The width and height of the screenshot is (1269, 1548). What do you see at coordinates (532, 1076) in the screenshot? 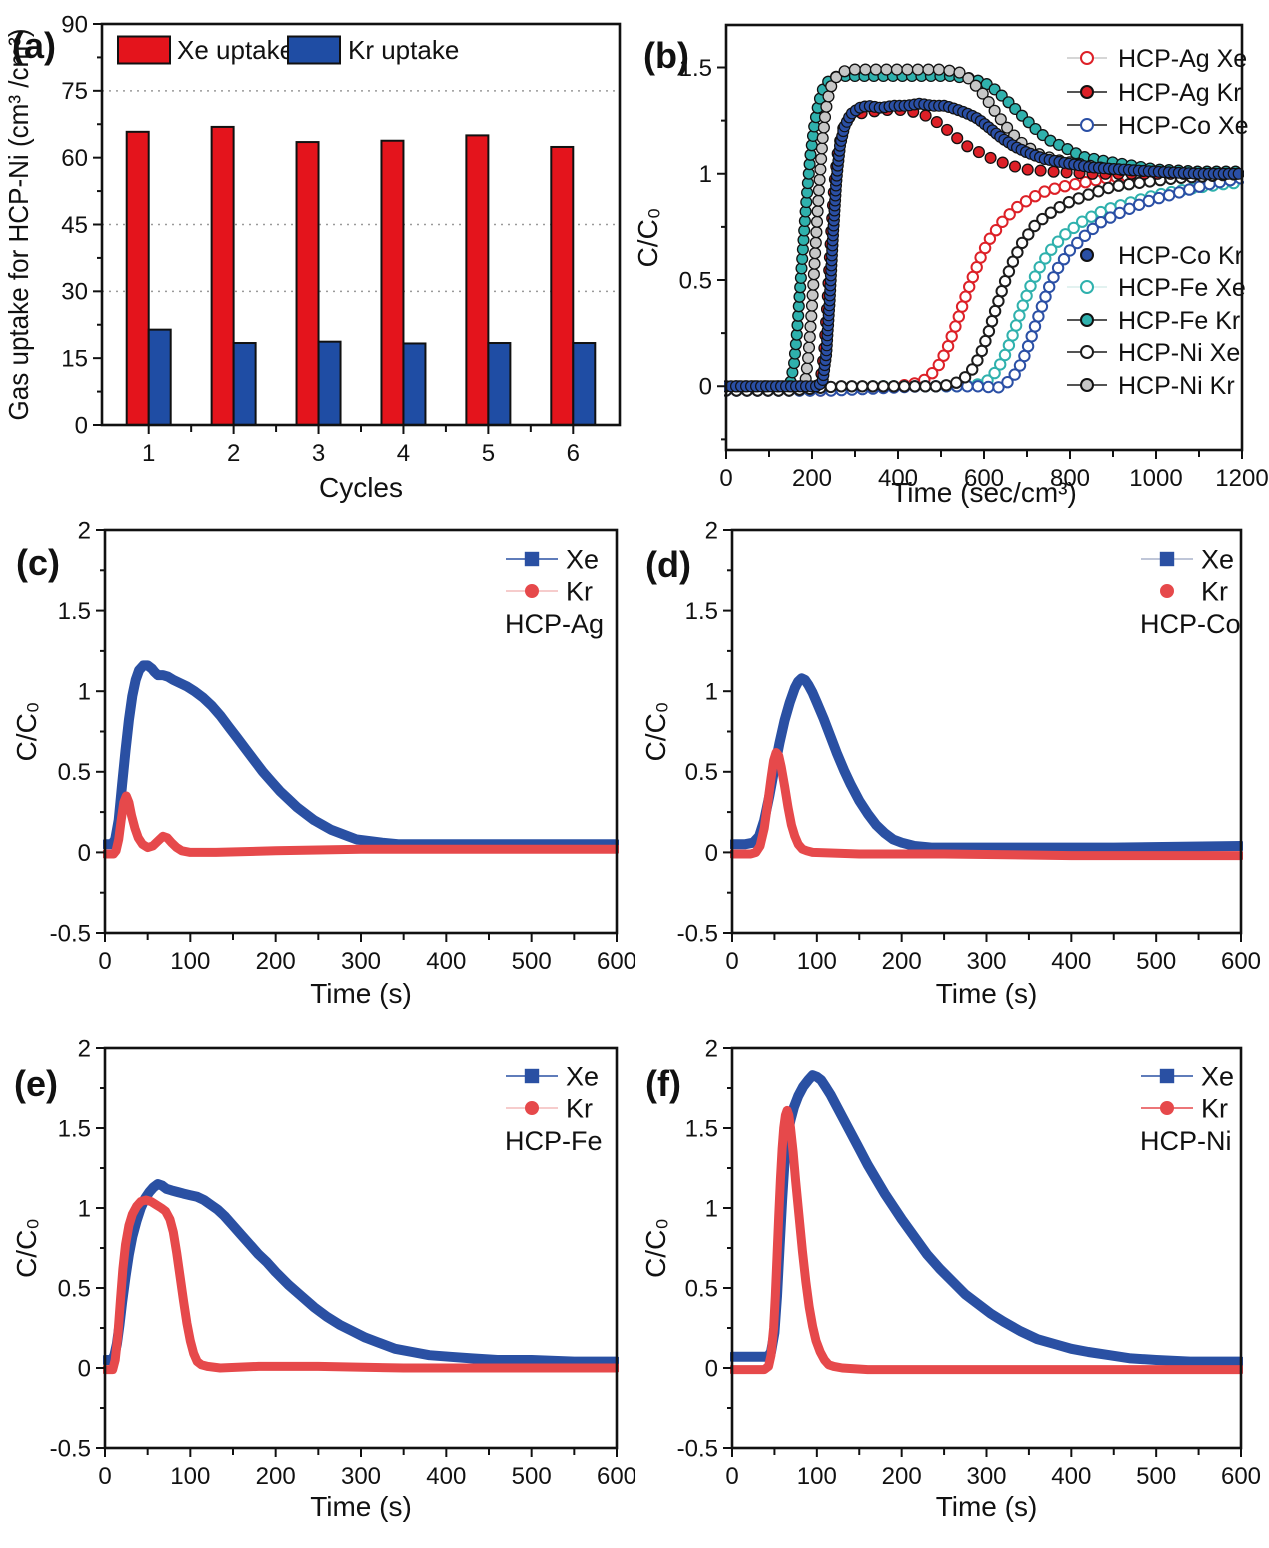
I see `legend-marker-square-icon` at bounding box center [532, 1076].